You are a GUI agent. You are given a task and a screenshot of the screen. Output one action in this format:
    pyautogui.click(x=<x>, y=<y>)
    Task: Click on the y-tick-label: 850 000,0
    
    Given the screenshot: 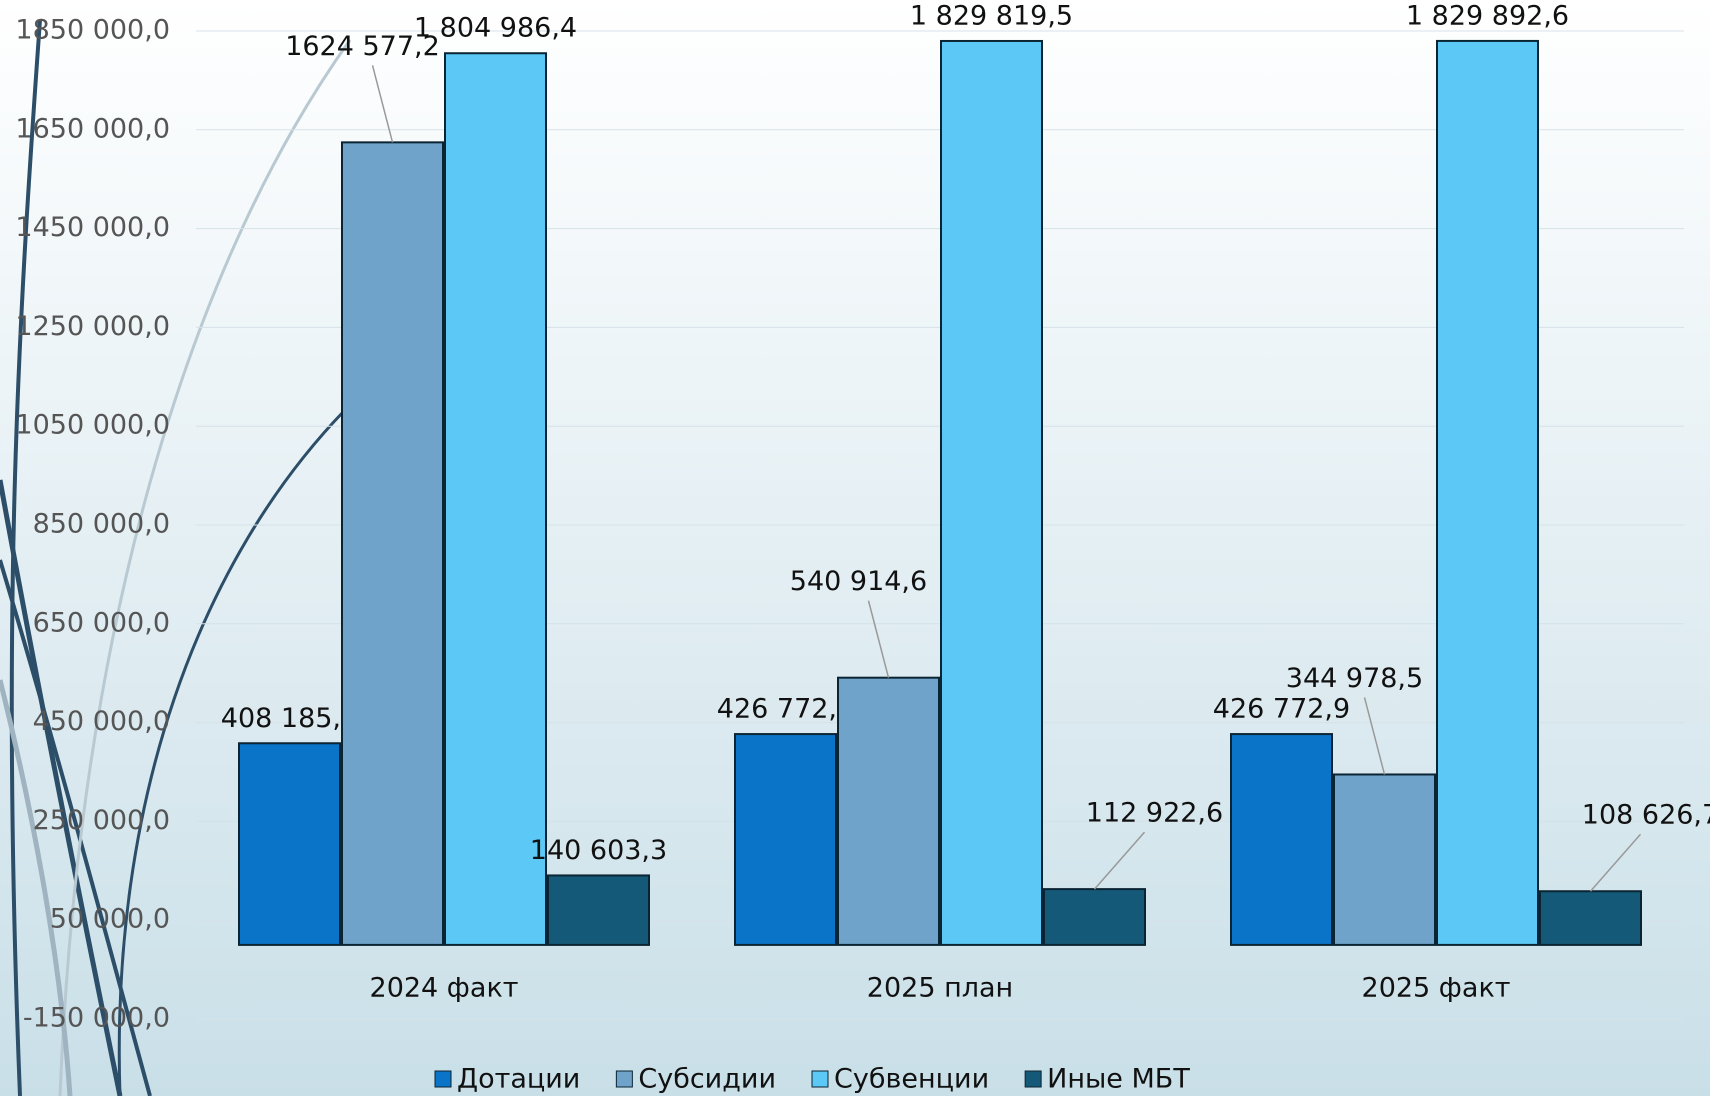 What is the action you would take?
    pyautogui.click(x=101, y=524)
    